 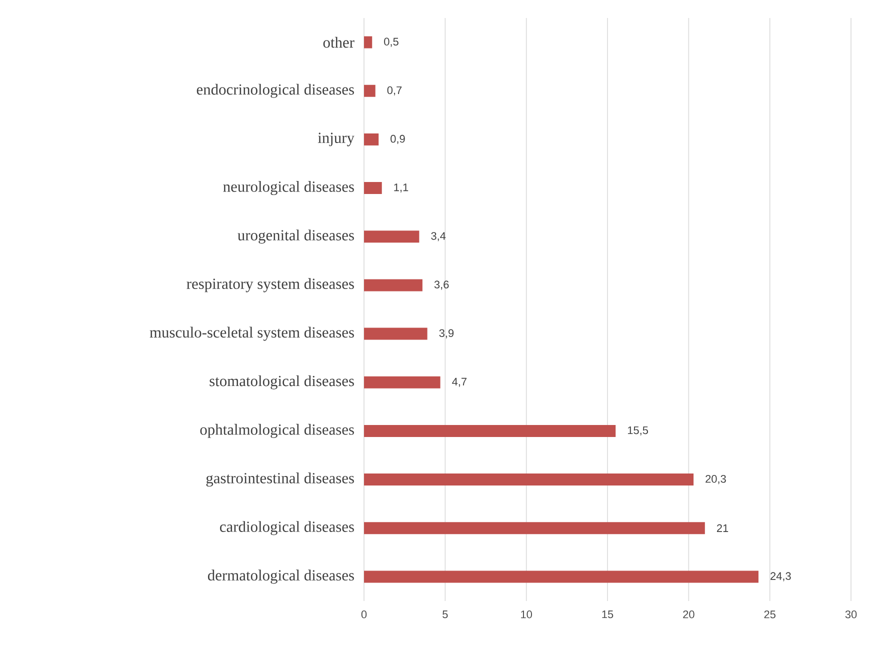 What do you see at coordinates (394, 91) in the screenshot?
I see `data-label: 0,7` at bounding box center [394, 91].